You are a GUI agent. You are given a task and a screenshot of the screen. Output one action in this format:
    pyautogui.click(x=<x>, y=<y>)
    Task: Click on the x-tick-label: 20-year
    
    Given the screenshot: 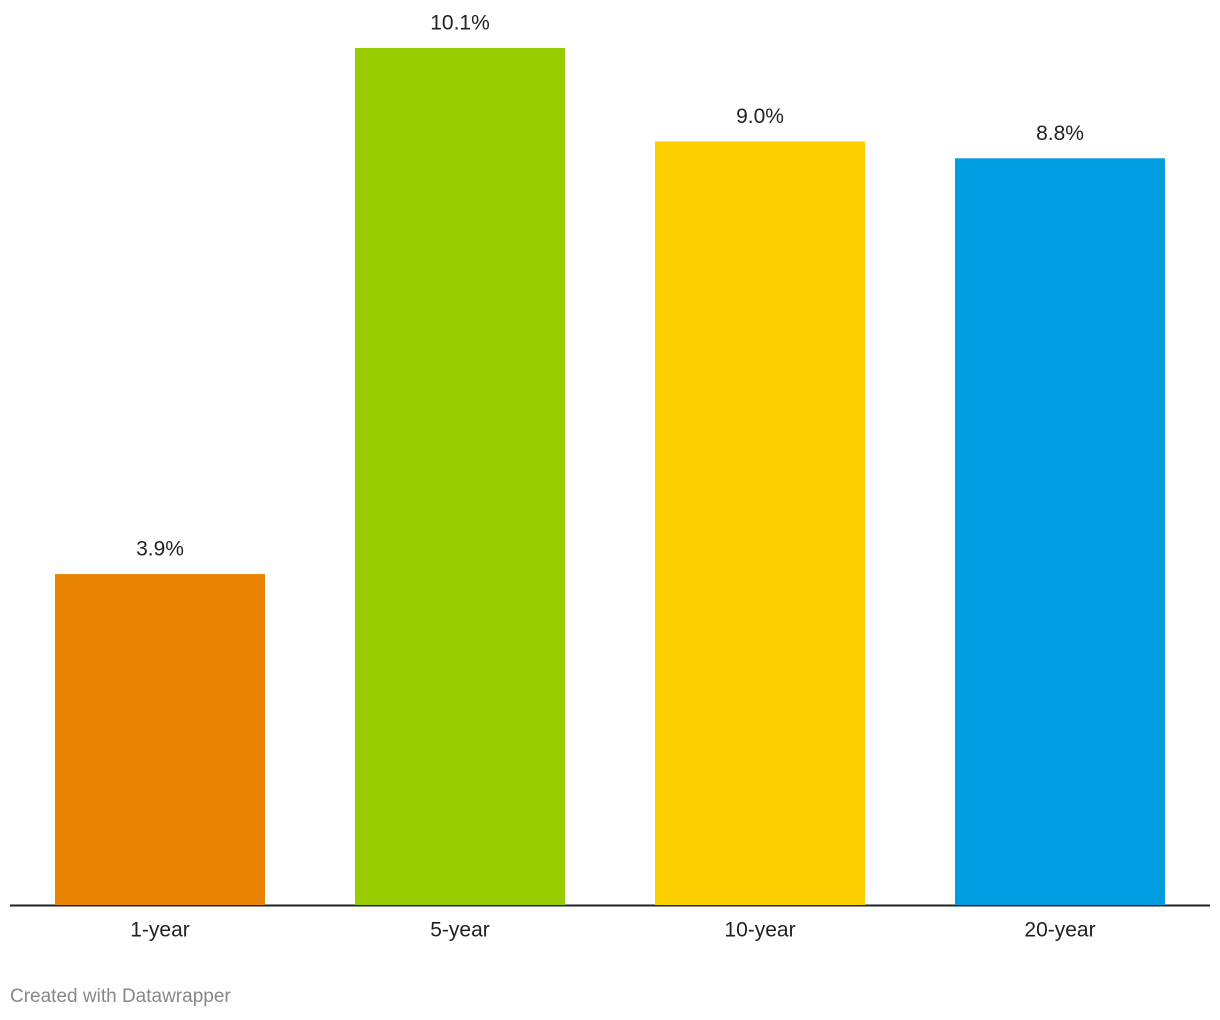 What is the action you would take?
    pyautogui.click(x=1059, y=930)
    